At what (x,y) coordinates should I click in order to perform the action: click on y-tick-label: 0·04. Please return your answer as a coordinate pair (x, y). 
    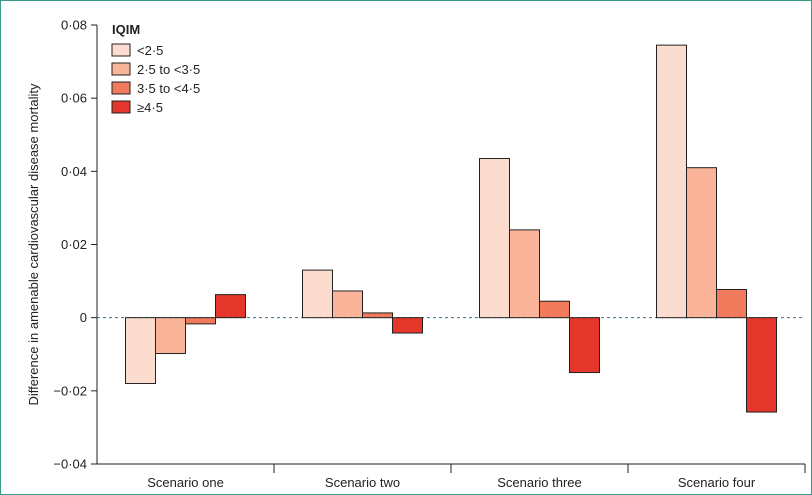
    Looking at the image, I should click on (74, 171).